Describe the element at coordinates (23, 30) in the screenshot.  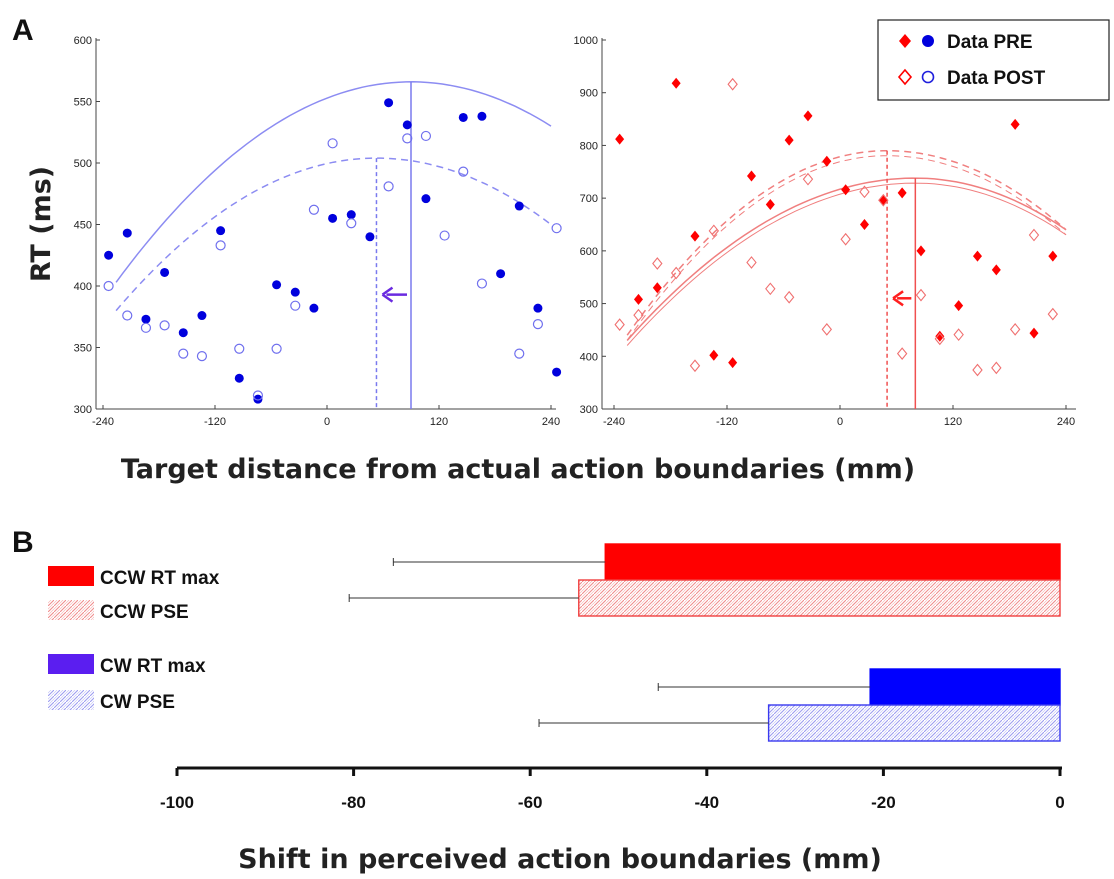
I see `panel-a-letter: A` at that location.